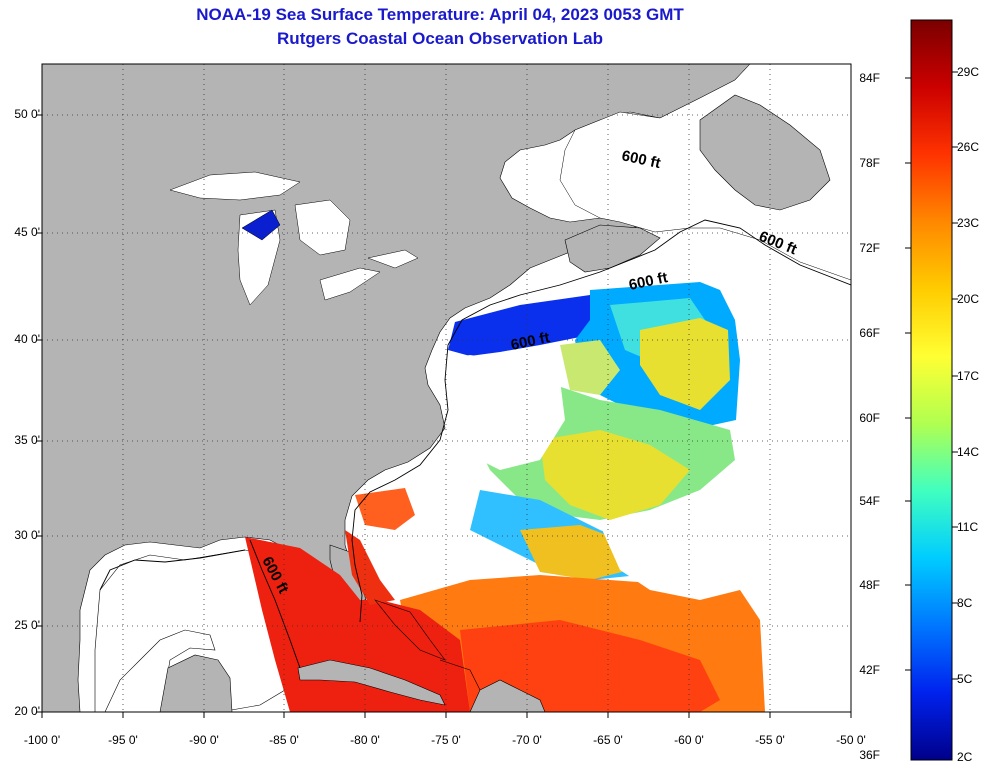 This screenshot has width=984, height=770. I want to click on colorbar-c-label: 17C, so click(968, 376).